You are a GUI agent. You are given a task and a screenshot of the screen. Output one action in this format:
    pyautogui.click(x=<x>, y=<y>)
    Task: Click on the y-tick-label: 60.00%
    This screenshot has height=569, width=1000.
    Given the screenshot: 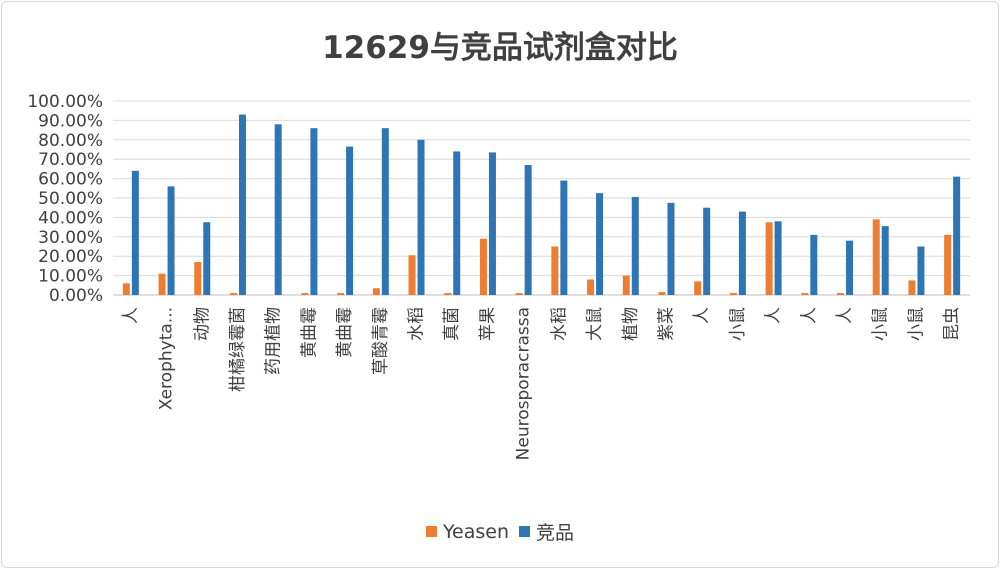 What is the action you would take?
    pyautogui.click(x=70, y=180)
    